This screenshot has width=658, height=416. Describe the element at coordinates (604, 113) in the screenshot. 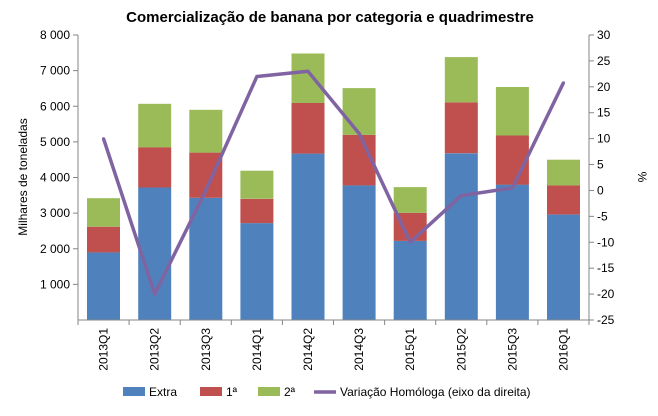

I see `y2-tick-label: 15` at that location.